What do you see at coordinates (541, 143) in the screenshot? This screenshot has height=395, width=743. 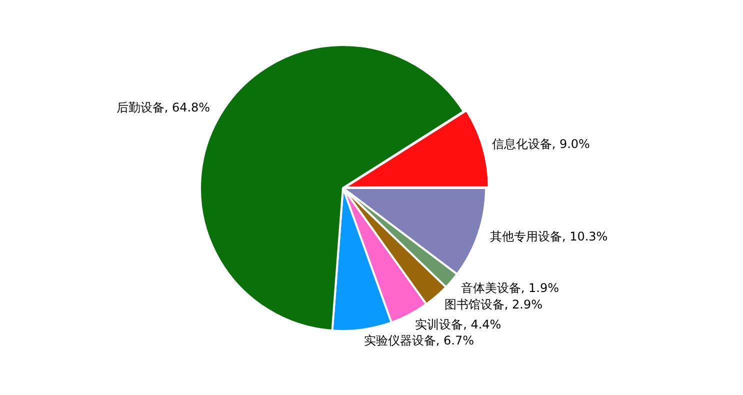 I see `slice-label: 信息化设备, 9.0%` at bounding box center [541, 143].